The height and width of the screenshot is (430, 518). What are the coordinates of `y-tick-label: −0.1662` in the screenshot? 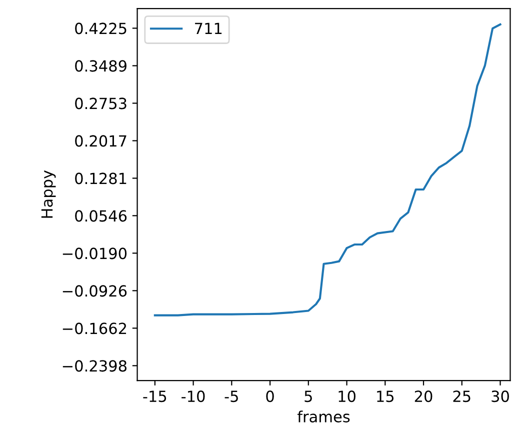 It's located at (94, 328).